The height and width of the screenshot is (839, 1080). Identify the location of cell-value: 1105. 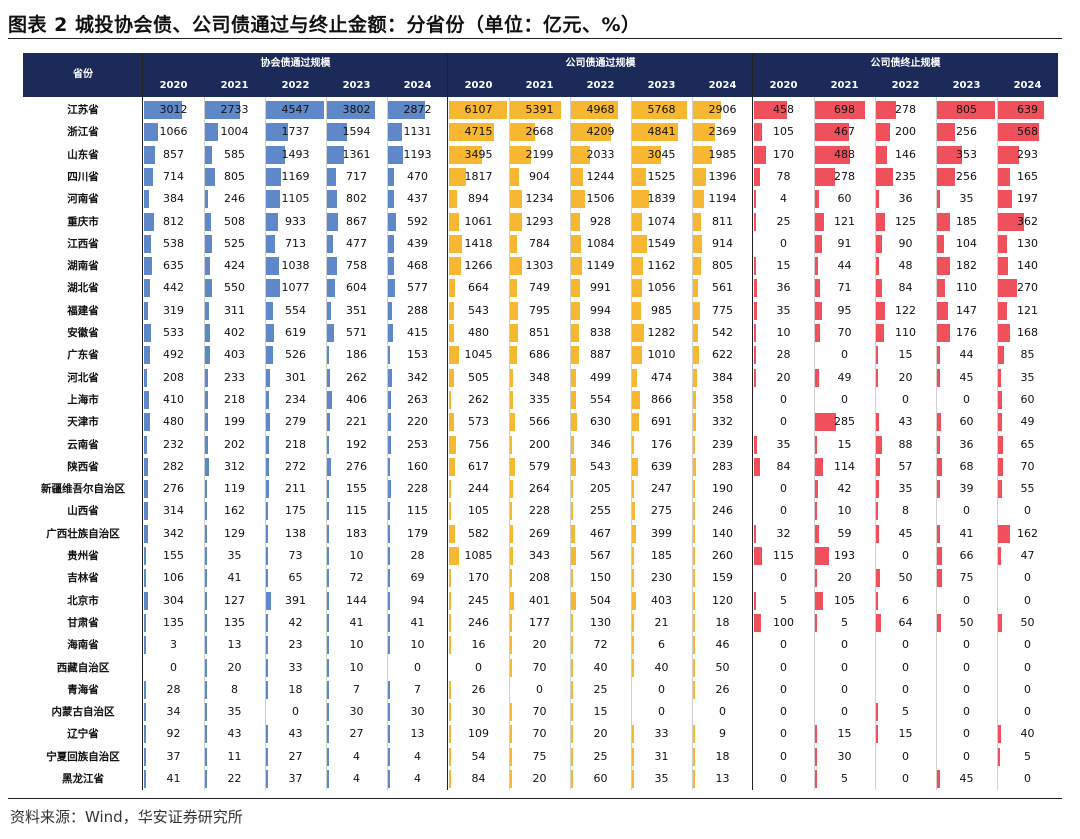
(295, 199).